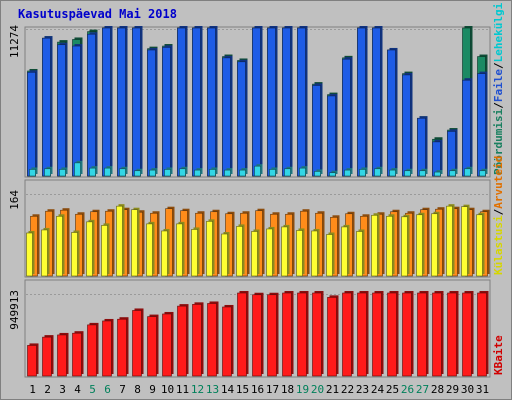 The width and height of the screenshot is (512, 400). I want to click on x-tick-label-9: 9, so click(152, 389).